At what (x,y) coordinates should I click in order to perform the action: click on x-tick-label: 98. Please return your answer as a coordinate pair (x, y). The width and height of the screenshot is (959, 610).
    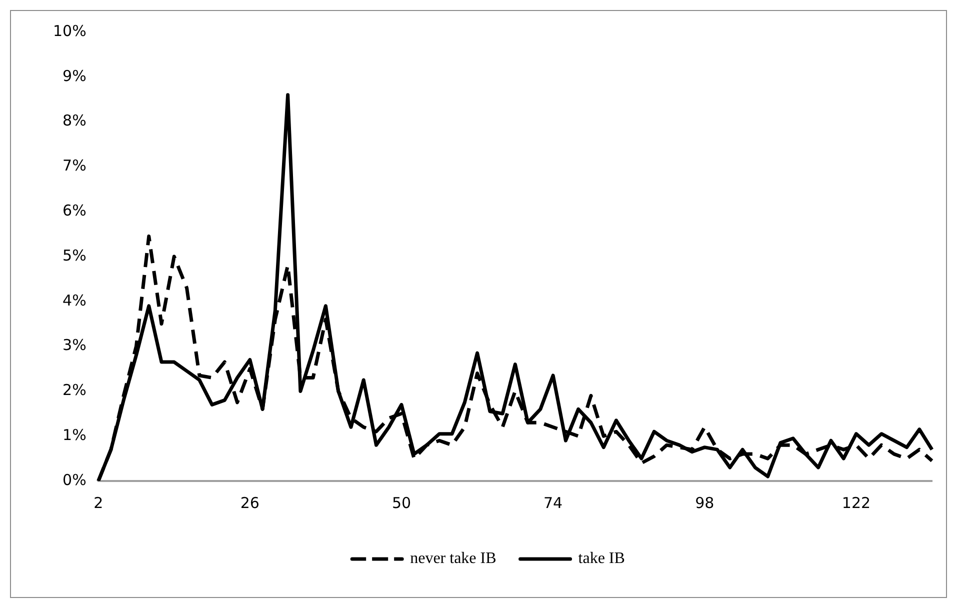
    Looking at the image, I should click on (704, 503).